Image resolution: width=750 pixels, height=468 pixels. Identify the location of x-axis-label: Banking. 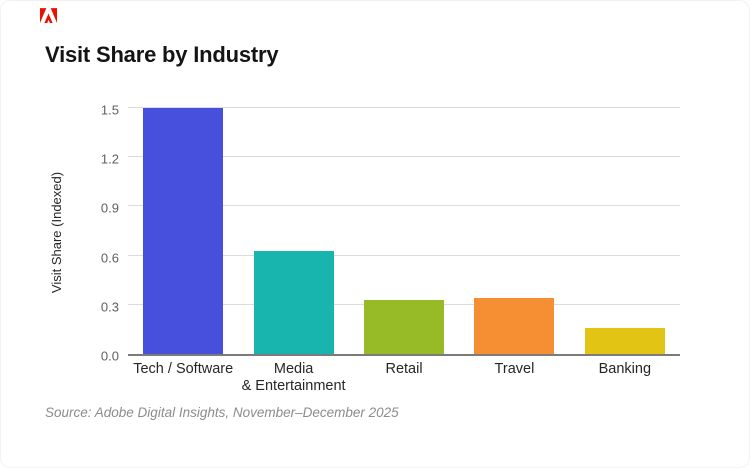
(625, 369).